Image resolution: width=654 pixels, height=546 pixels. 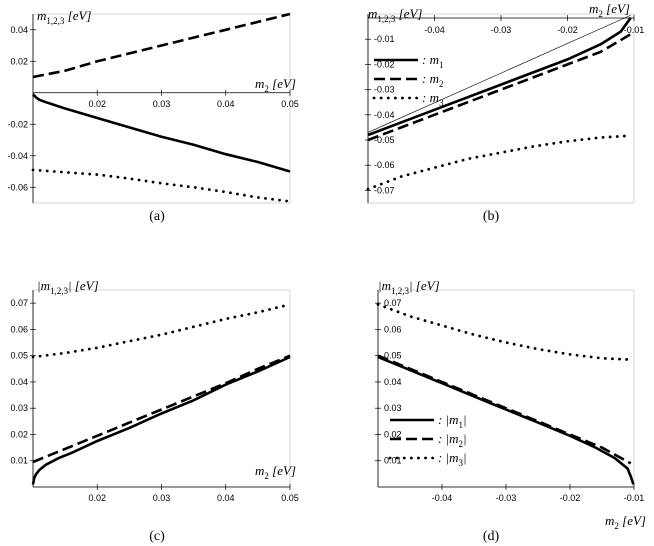 What do you see at coordinates (384, 90) in the screenshot?
I see `y-tick-label: -0.03` at bounding box center [384, 90].